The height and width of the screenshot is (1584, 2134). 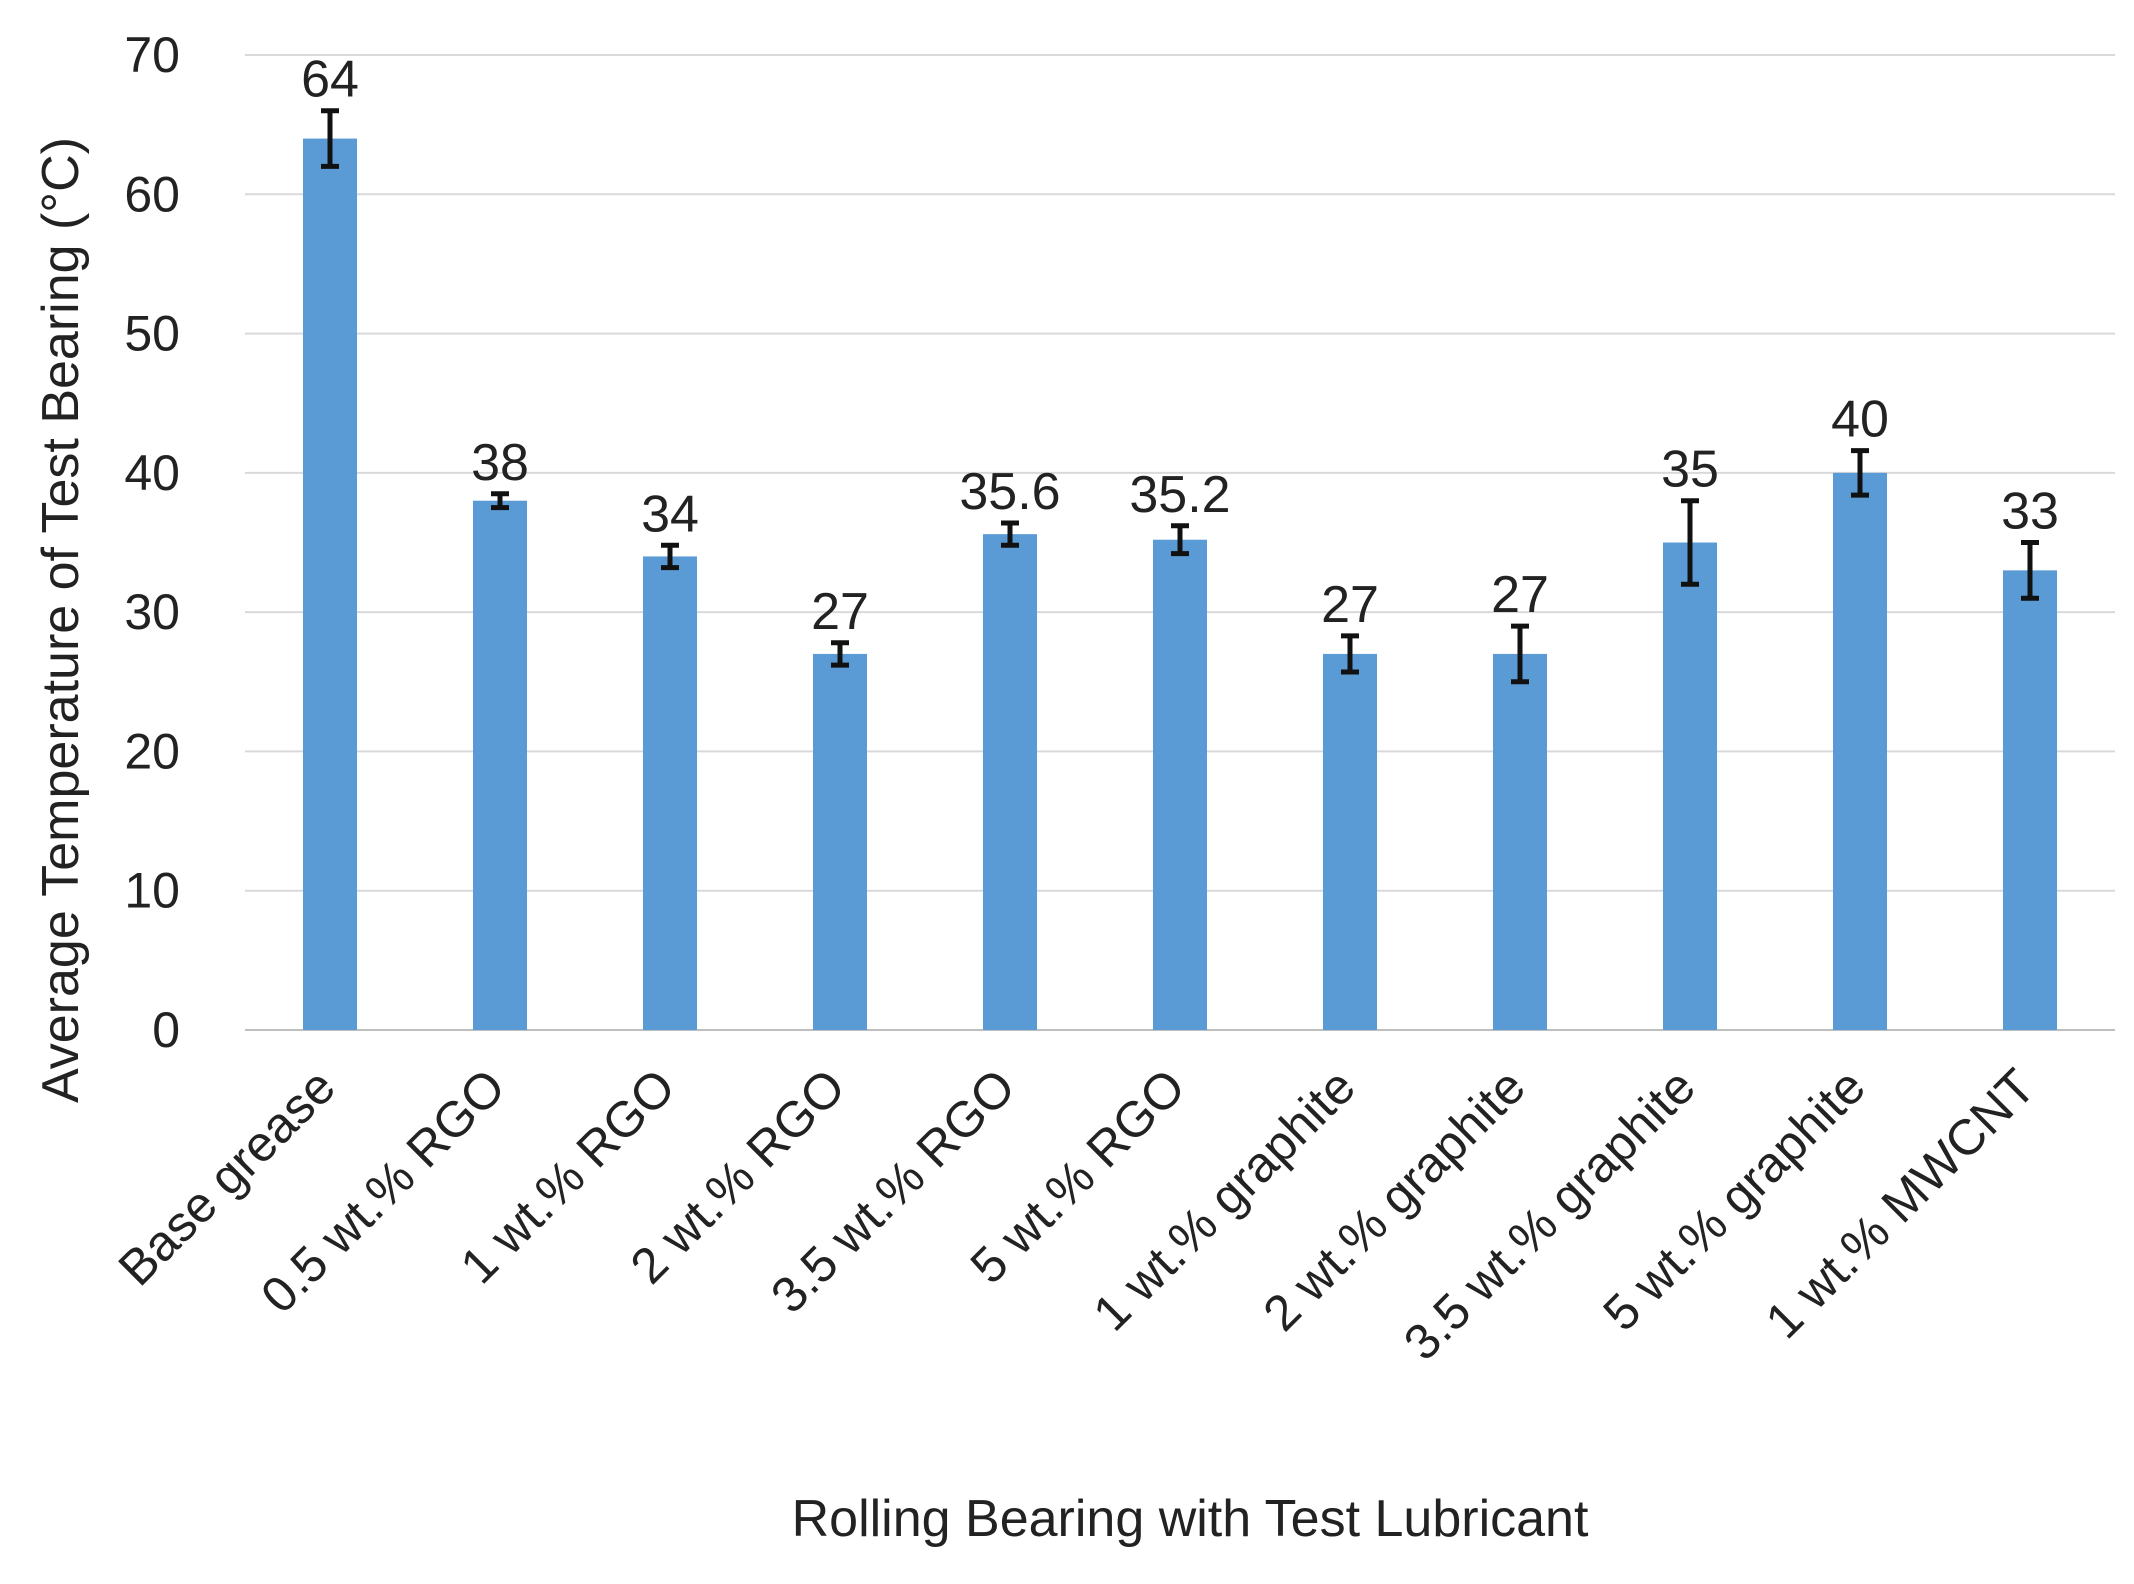 What do you see at coordinates (1190, 1519) in the screenshot?
I see `x-axis-title: Rolling Bearing with Test Lubricant` at bounding box center [1190, 1519].